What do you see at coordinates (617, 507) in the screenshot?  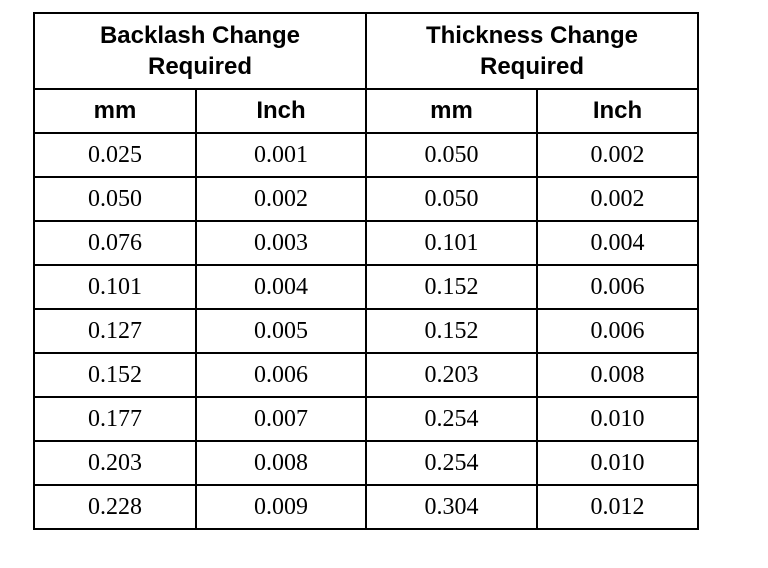 I see `data-cell: 0.012` at bounding box center [617, 507].